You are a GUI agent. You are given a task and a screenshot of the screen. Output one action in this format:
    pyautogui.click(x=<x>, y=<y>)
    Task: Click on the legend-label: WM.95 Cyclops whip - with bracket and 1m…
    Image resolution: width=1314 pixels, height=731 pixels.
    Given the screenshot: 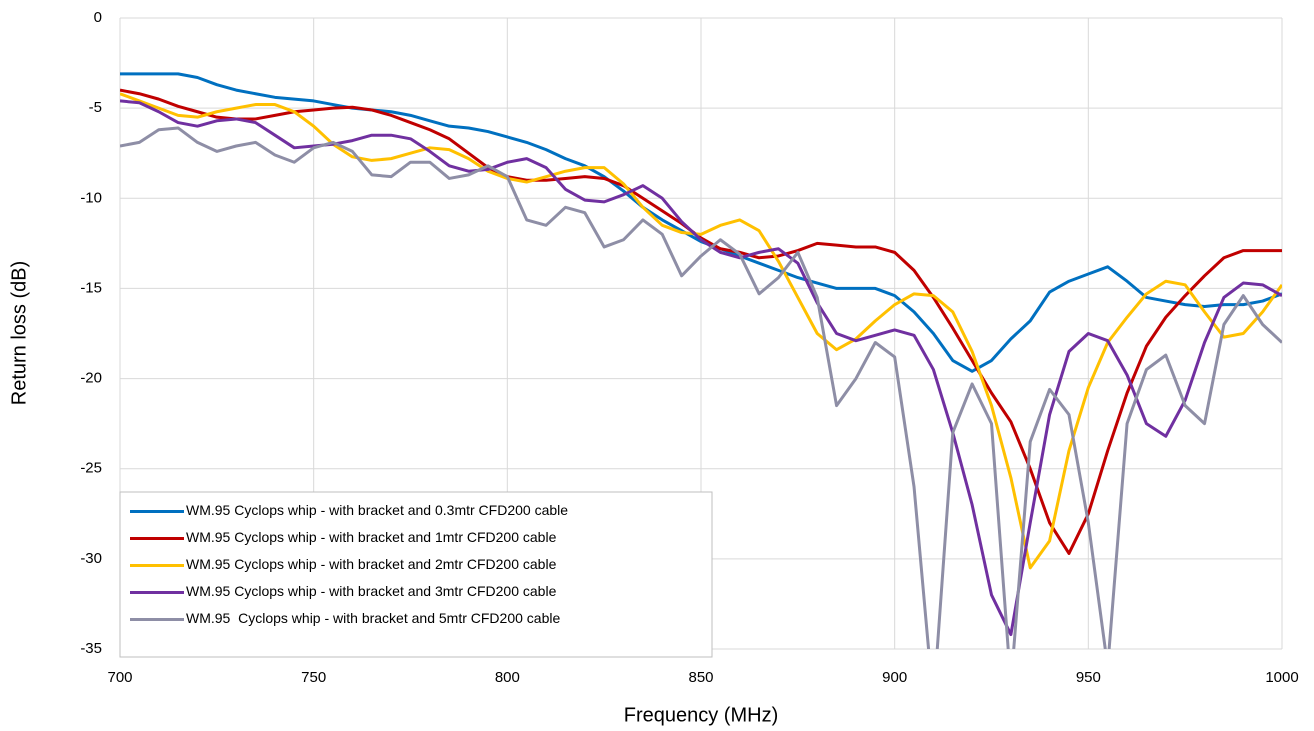 What is the action you would take?
    pyautogui.click(x=371, y=537)
    